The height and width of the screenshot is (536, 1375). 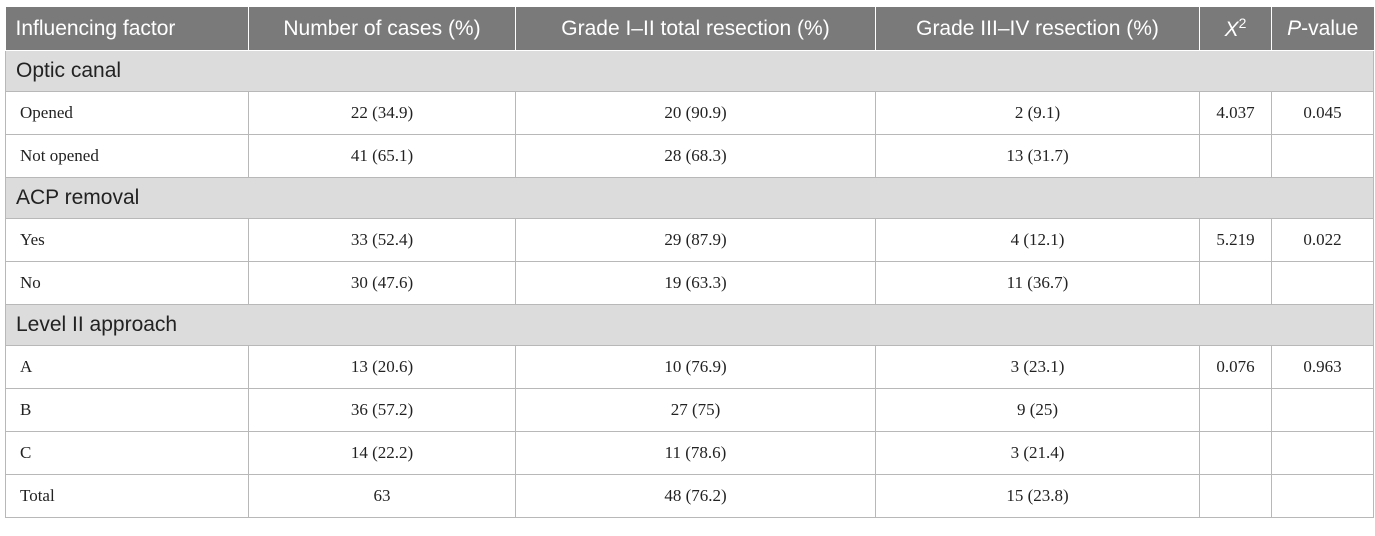 What do you see at coordinates (1322, 367) in the screenshot?
I see `cell-p-value: 0.963` at bounding box center [1322, 367].